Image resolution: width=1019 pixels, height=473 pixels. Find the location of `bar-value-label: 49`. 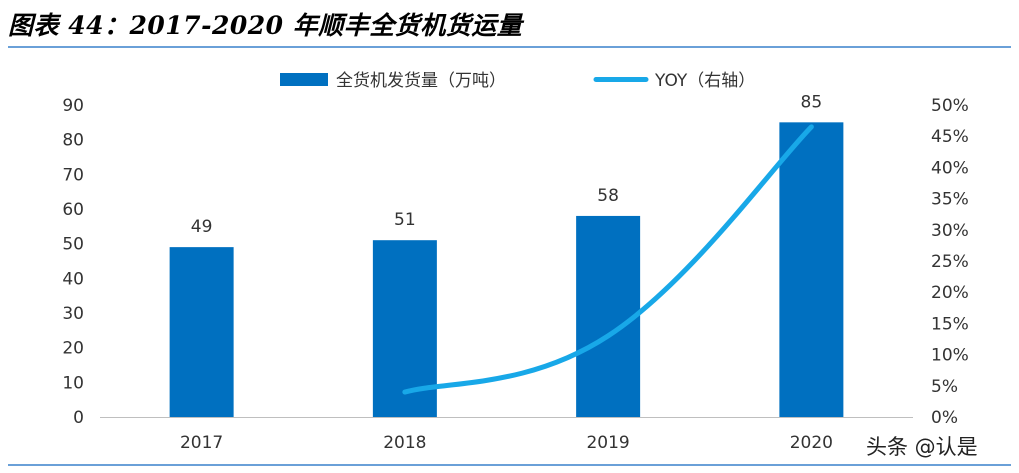

bar-value-label: 49 is located at coordinates (202, 227).